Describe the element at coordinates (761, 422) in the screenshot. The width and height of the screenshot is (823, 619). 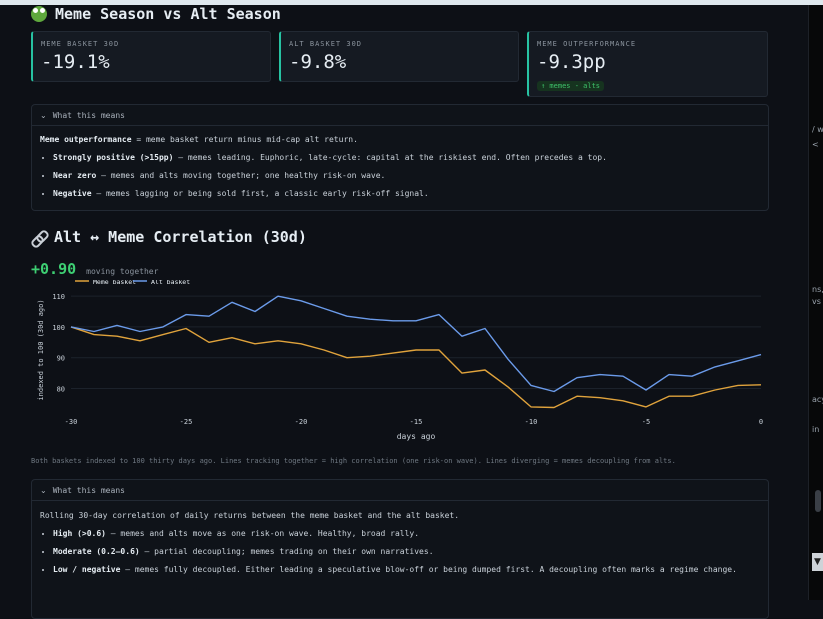
I see `x-tick-label: 0` at that location.